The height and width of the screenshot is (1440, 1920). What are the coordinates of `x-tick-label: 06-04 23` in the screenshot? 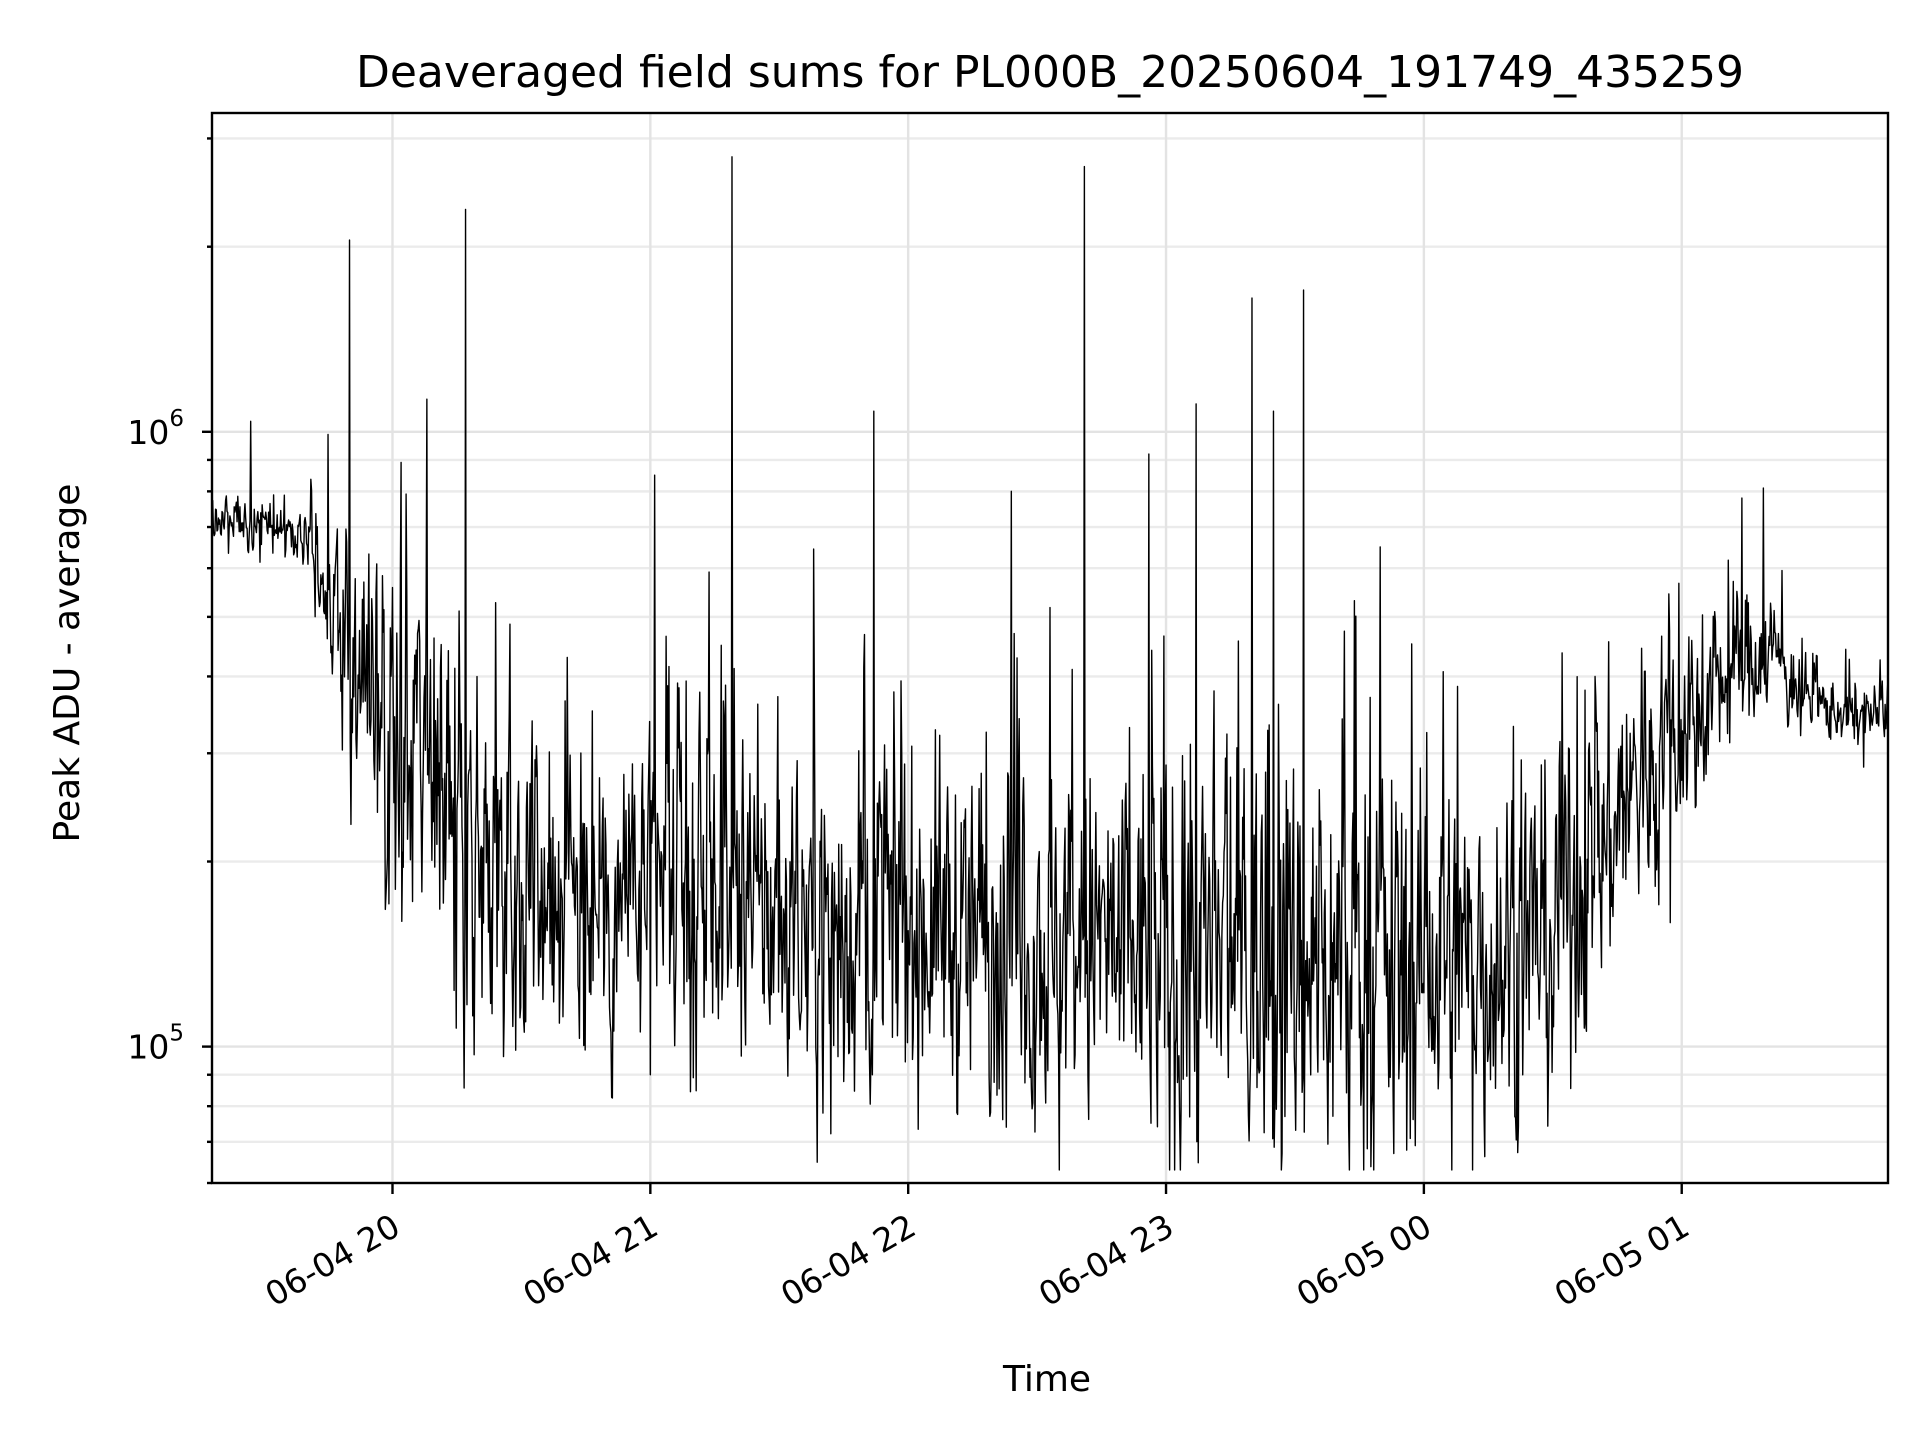 It's located at (1106, 1260).